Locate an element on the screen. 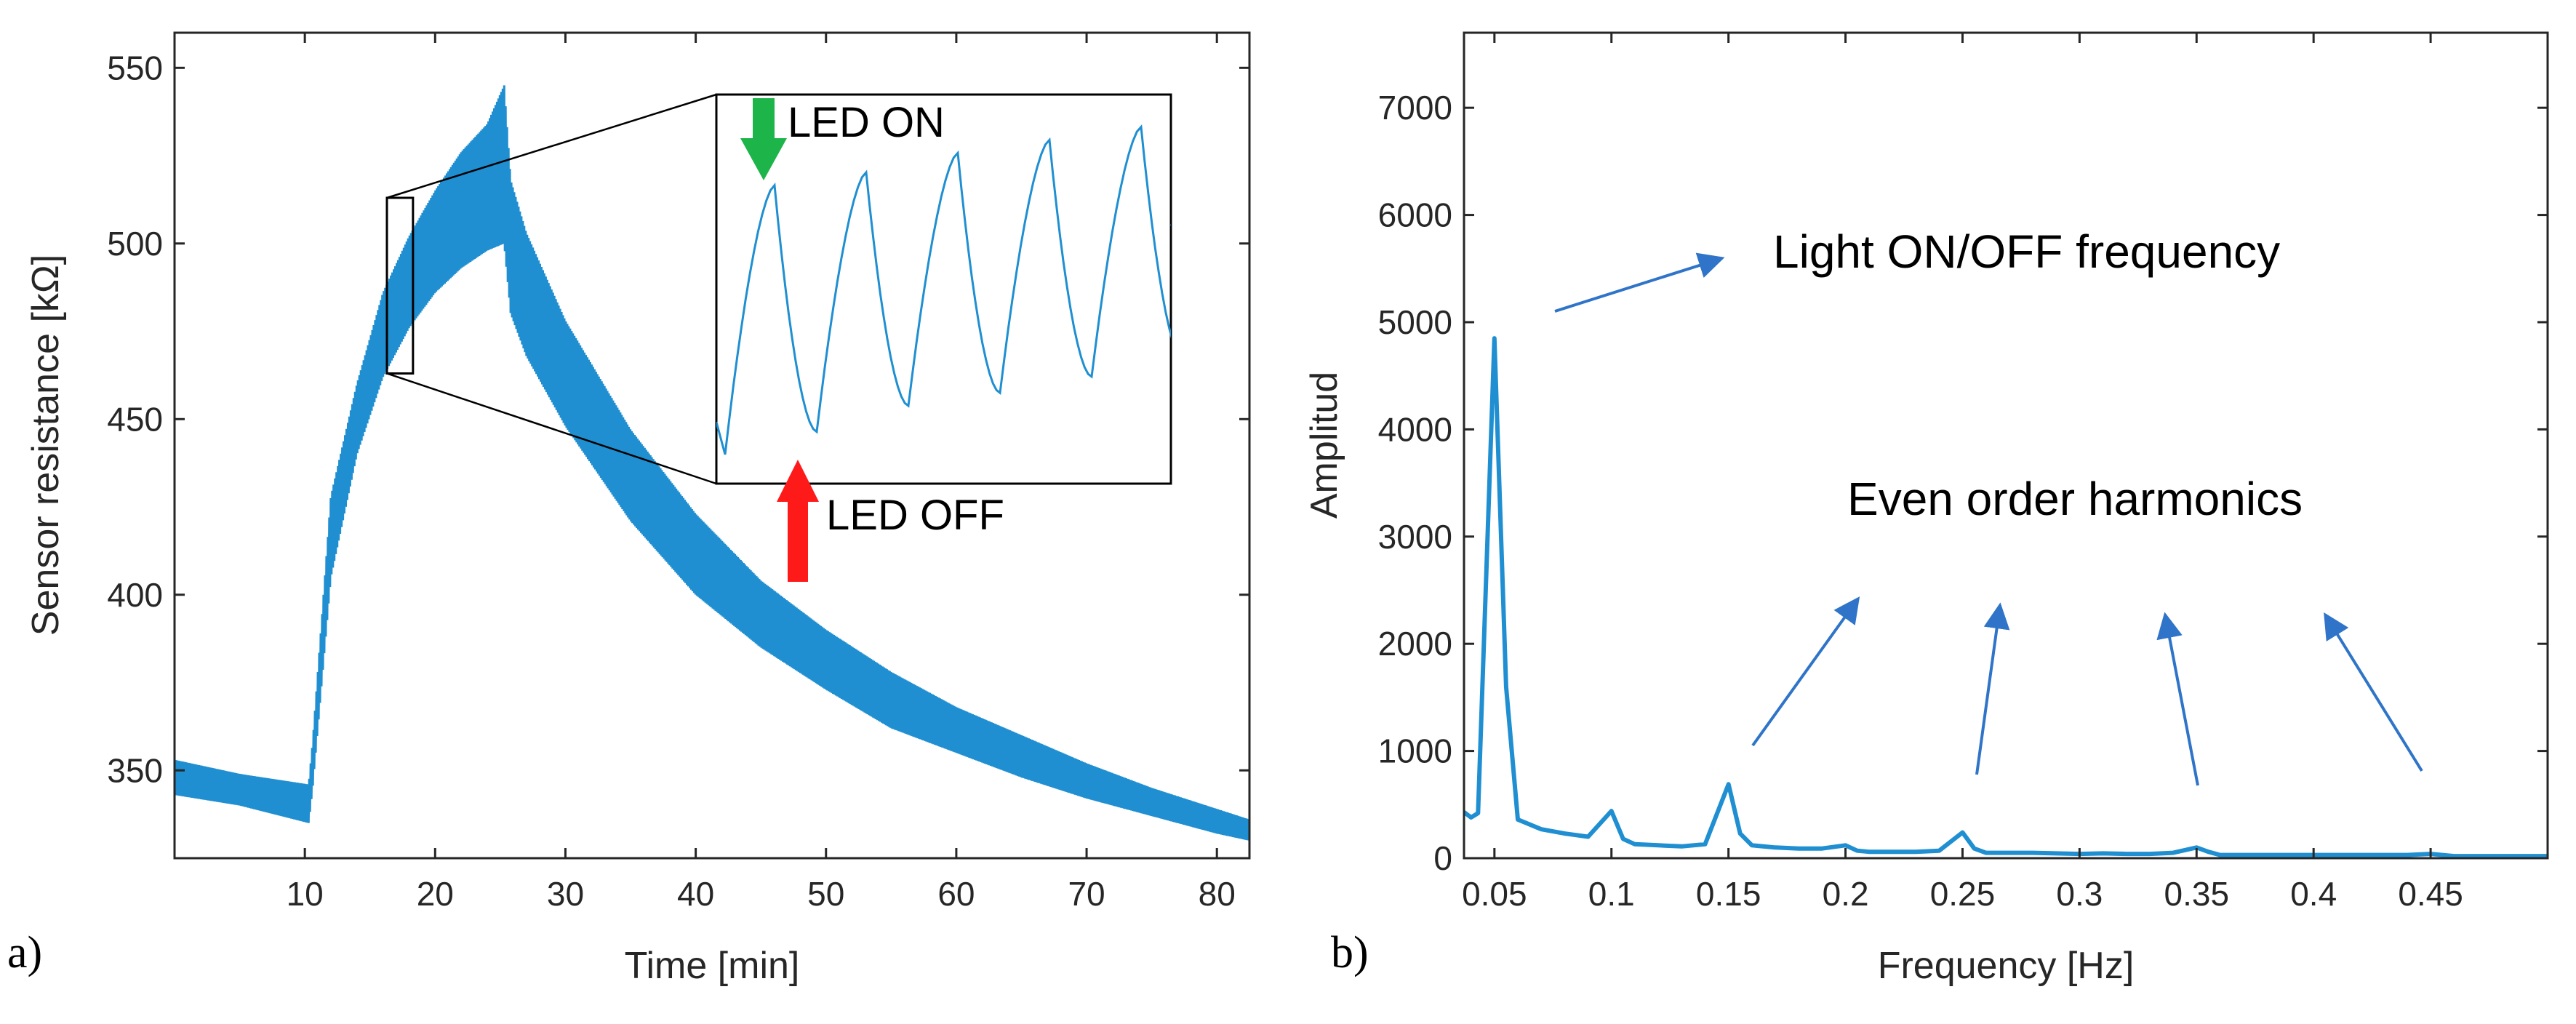 This screenshot has width=2576, height=1024. a-inset: LED ON LED OFF is located at coordinates (943, 337).